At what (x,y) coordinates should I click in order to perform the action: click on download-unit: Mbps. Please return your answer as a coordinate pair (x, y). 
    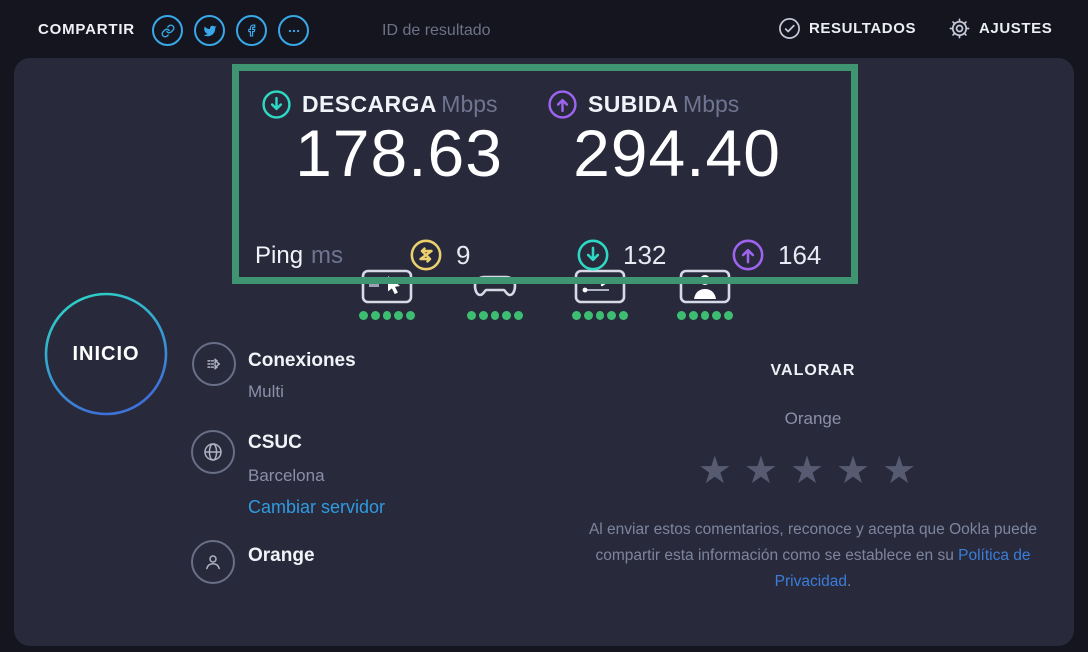
    Looking at the image, I should click on (469, 104).